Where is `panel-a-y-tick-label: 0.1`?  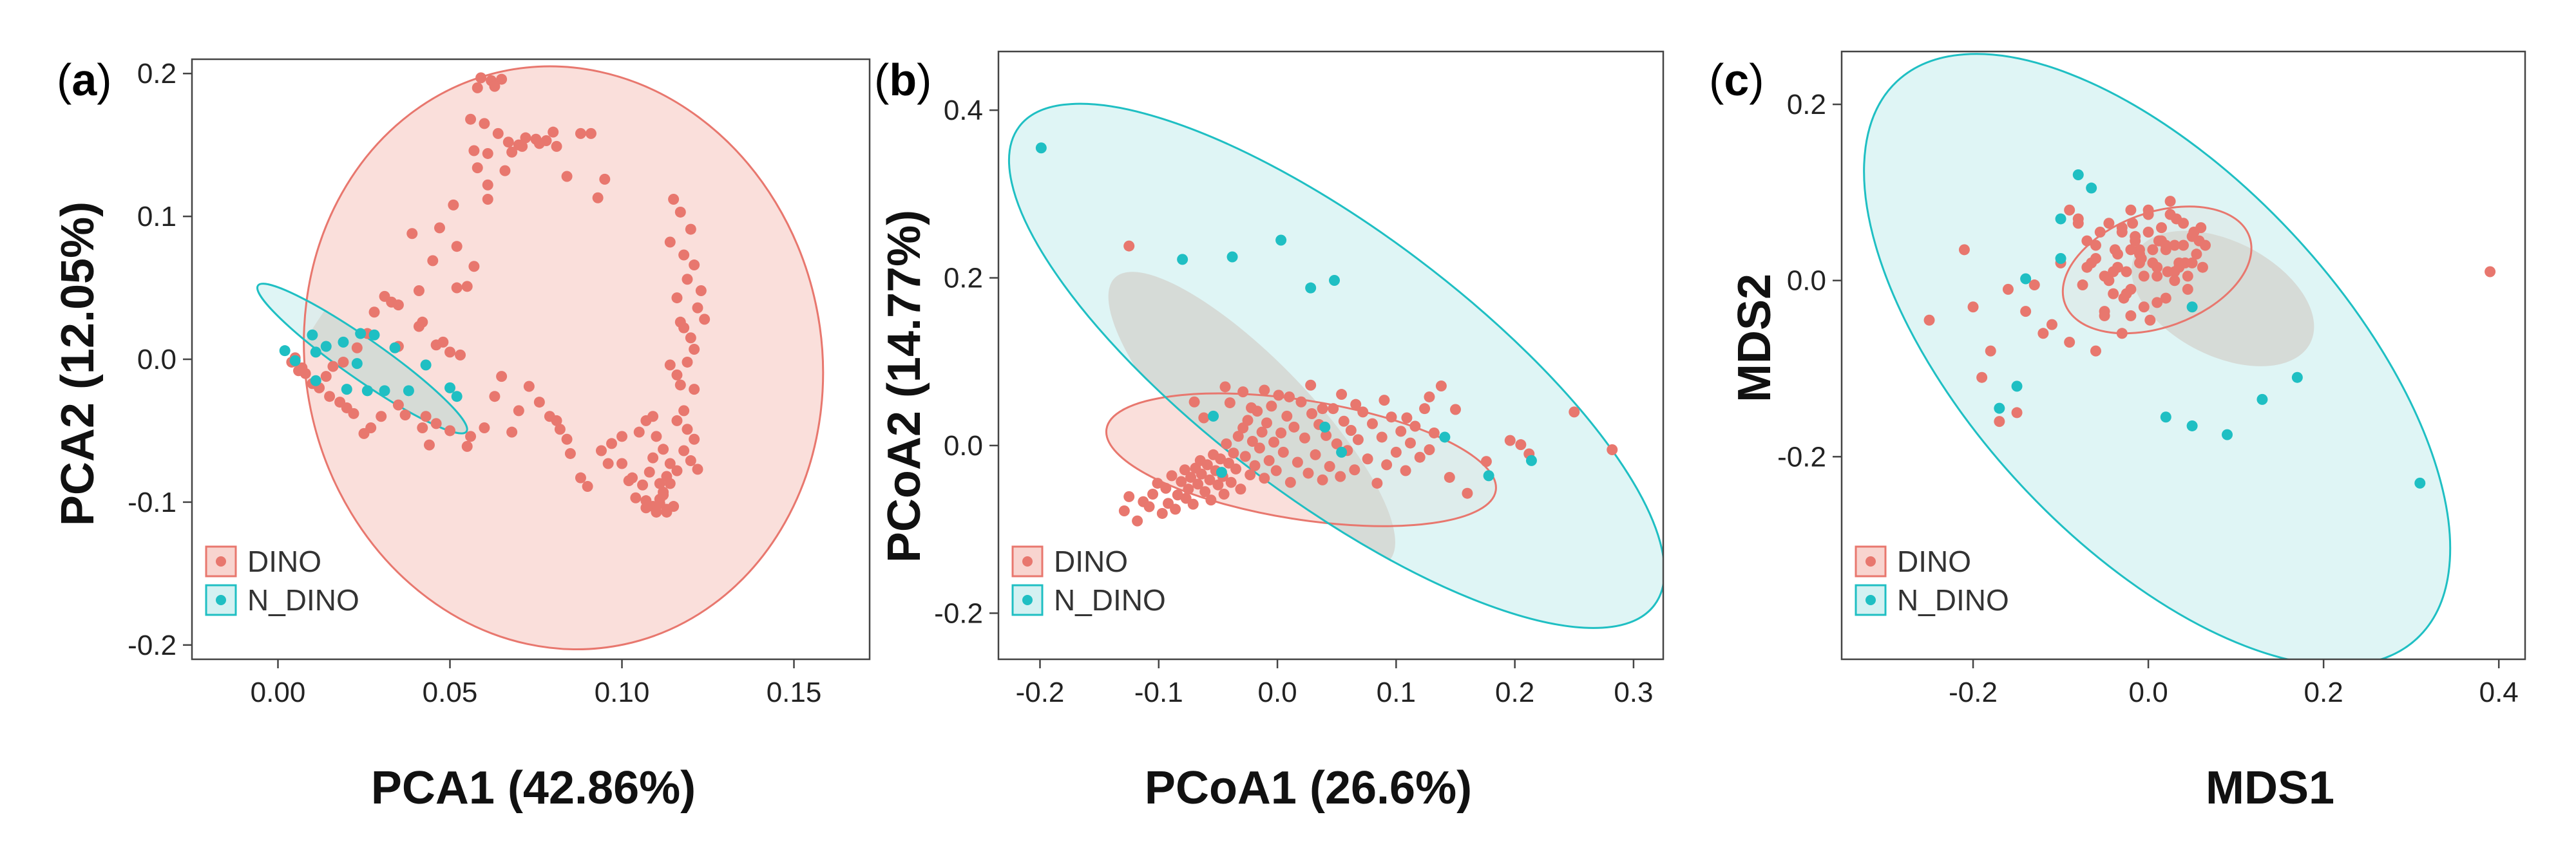
panel-a-y-tick-label: 0.1 is located at coordinates (157, 216).